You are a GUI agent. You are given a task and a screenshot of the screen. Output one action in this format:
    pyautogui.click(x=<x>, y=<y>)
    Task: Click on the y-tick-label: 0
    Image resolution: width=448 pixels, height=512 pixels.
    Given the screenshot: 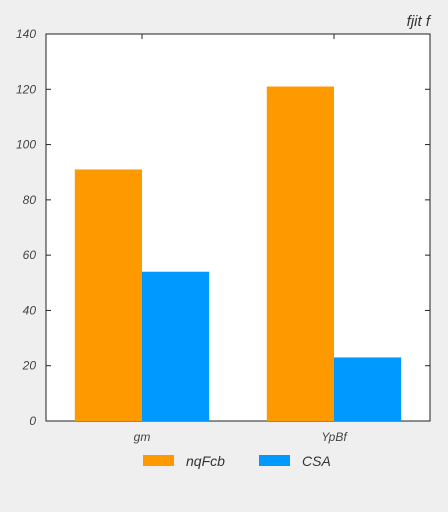 What is the action you would take?
    pyautogui.click(x=32, y=421)
    